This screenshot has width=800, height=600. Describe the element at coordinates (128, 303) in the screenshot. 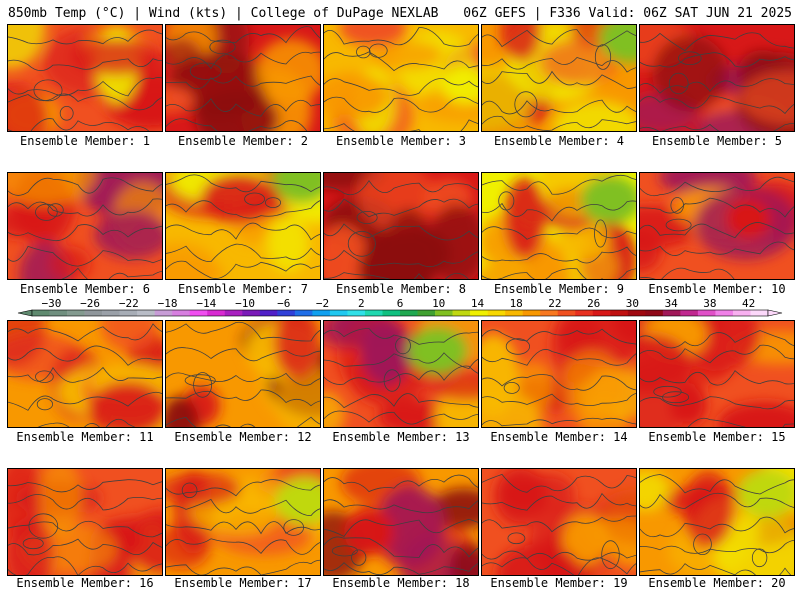

I see `colorbar-tick-label: −22` at that location.